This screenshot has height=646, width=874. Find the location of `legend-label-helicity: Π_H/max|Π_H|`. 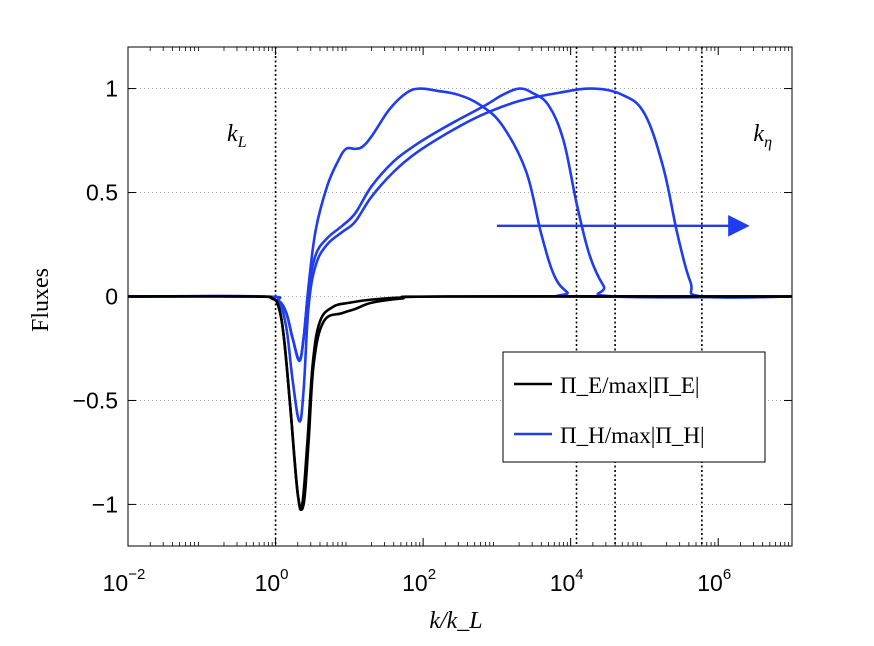

legend-label-helicity: Π_H/max|Π_H| is located at coordinates (632, 435).